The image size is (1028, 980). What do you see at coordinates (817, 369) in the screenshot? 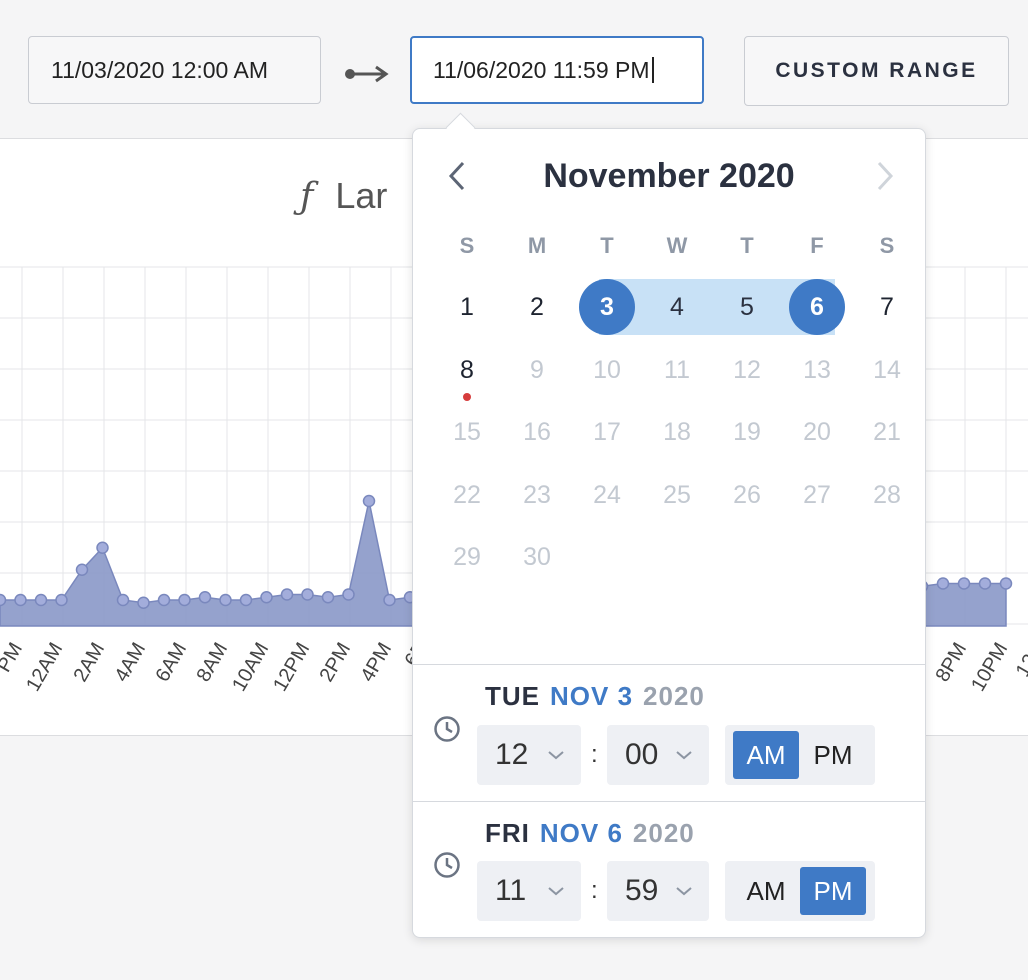
I see `calendar-day: 13` at bounding box center [817, 369].